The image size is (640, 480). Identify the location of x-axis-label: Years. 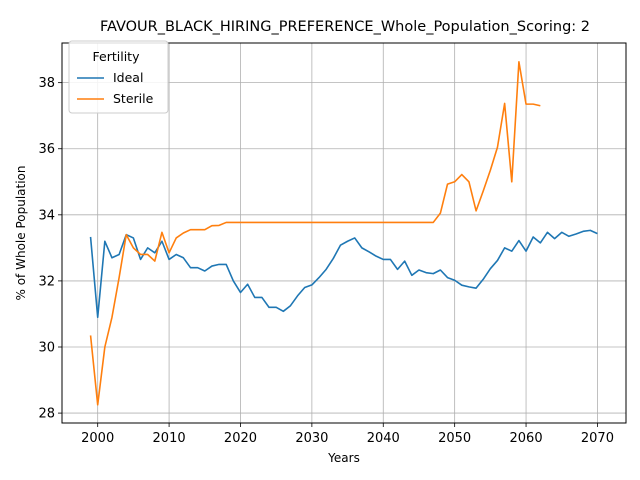
(343, 458).